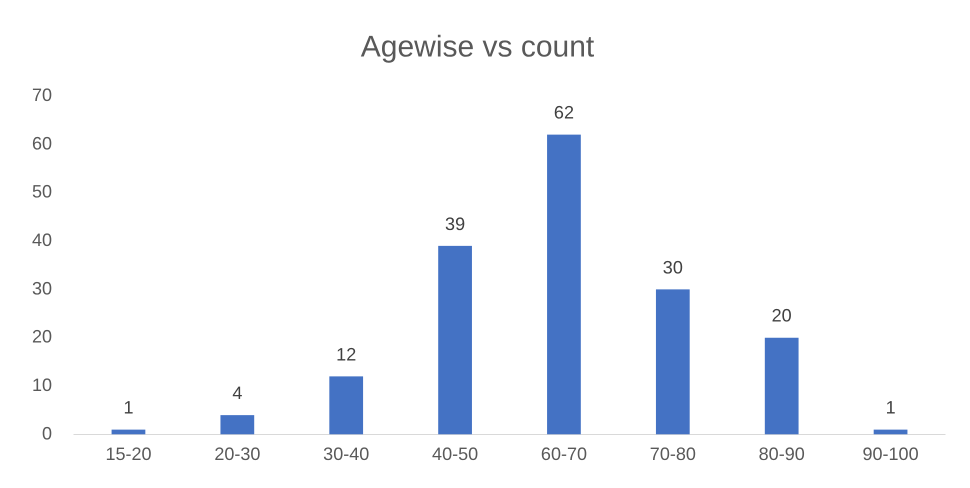 This screenshot has height=488, width=970. I want to click on y-tick-label: 20, so click(42, 336).